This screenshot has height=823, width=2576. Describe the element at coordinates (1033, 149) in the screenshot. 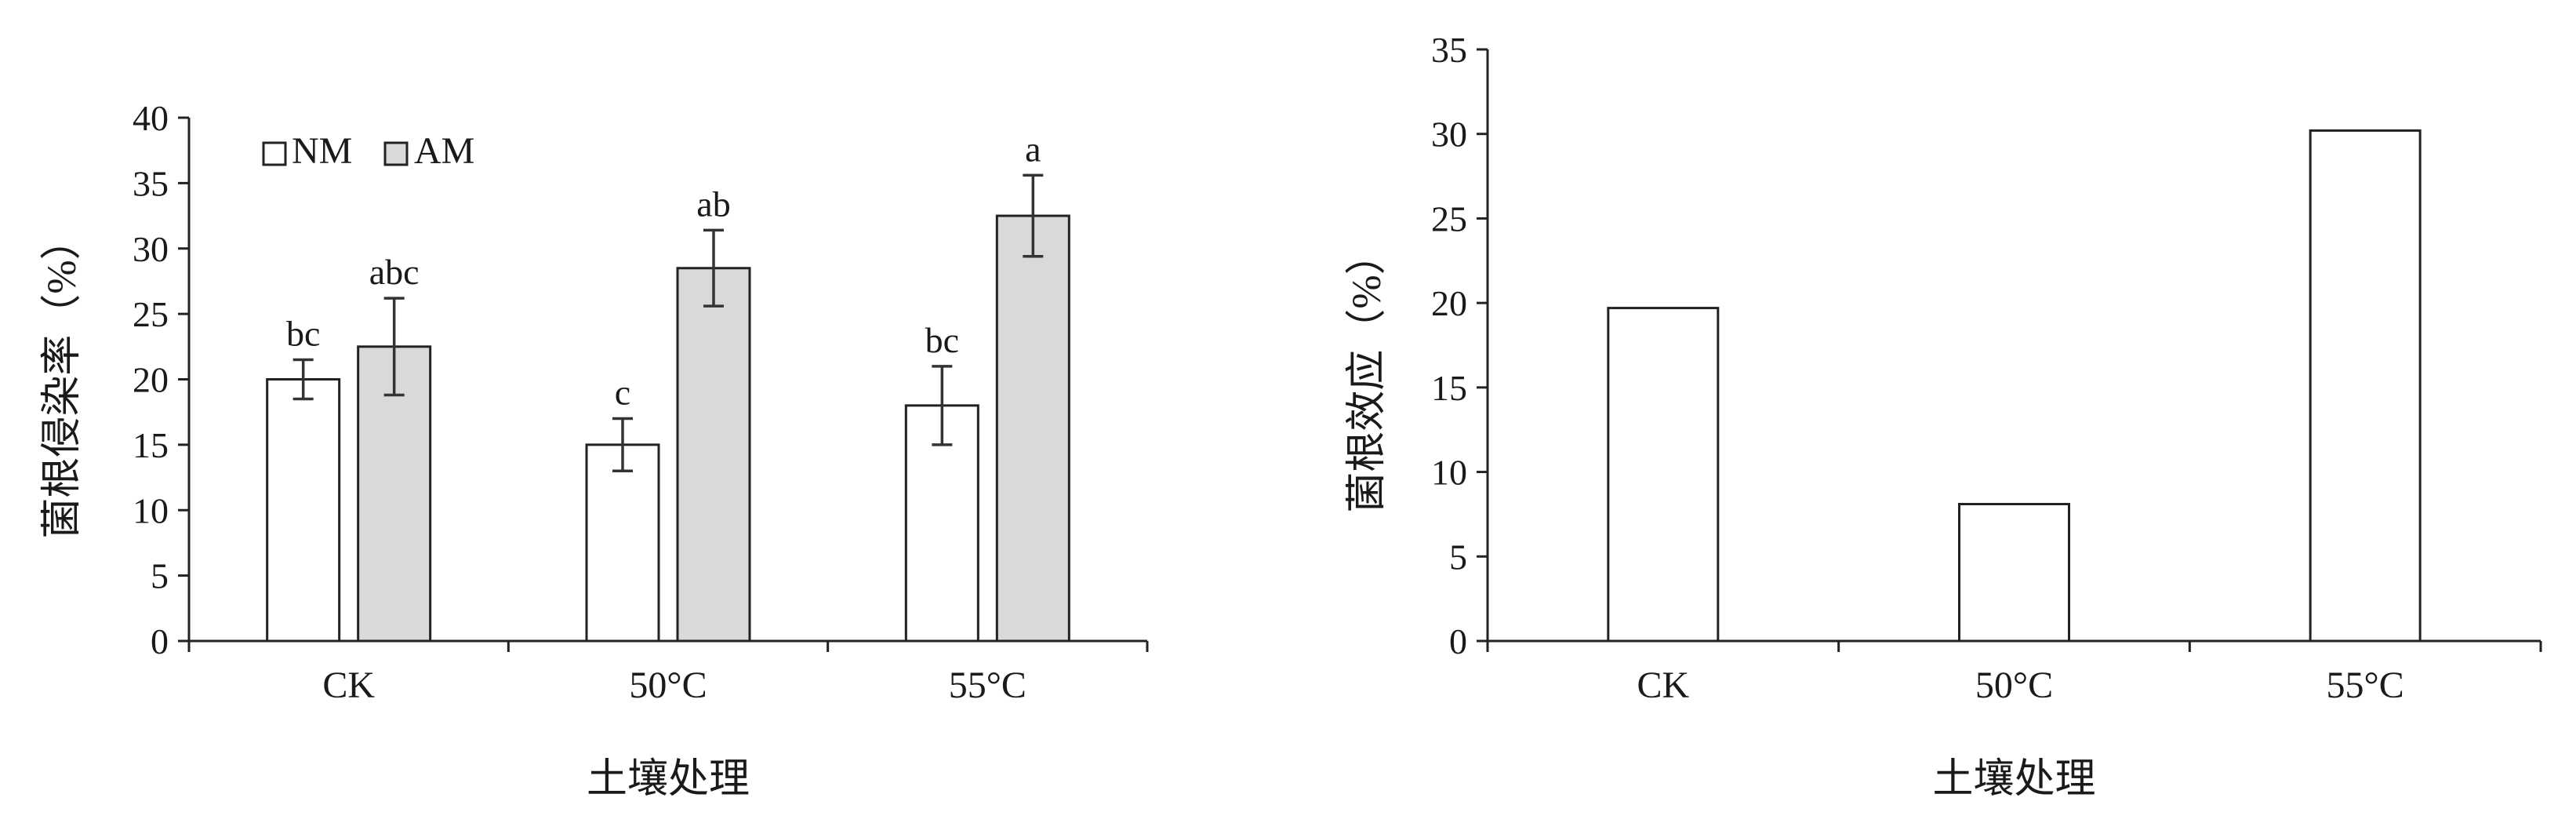

I see `significance-label: a` at that location.